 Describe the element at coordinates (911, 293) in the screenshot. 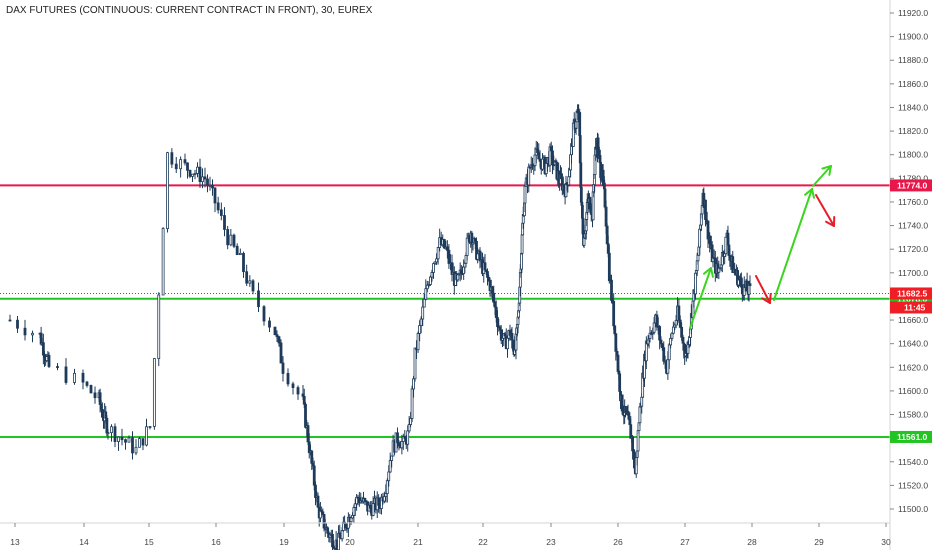

I see `current-price-tag` at that location.